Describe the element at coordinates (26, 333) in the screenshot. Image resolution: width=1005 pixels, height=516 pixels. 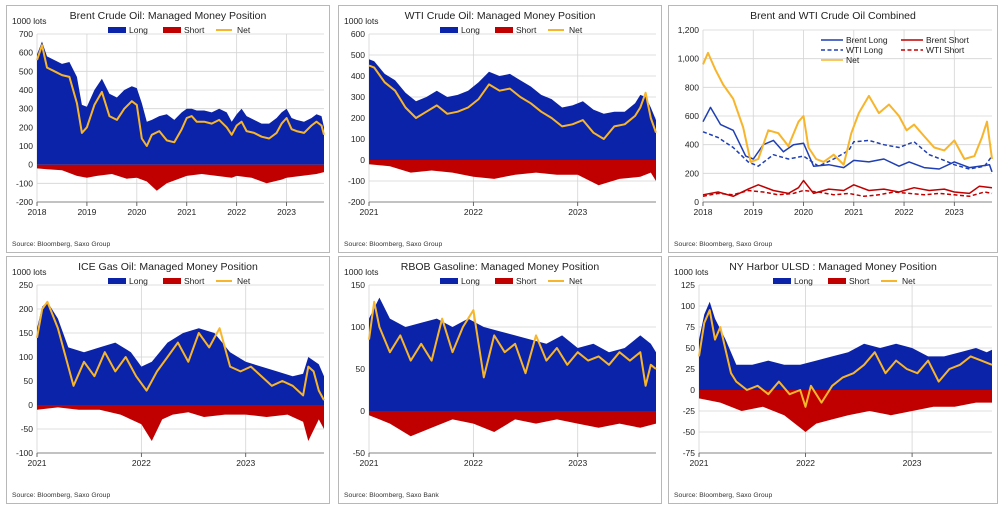
I see `y-tick-label: 150` at that location.